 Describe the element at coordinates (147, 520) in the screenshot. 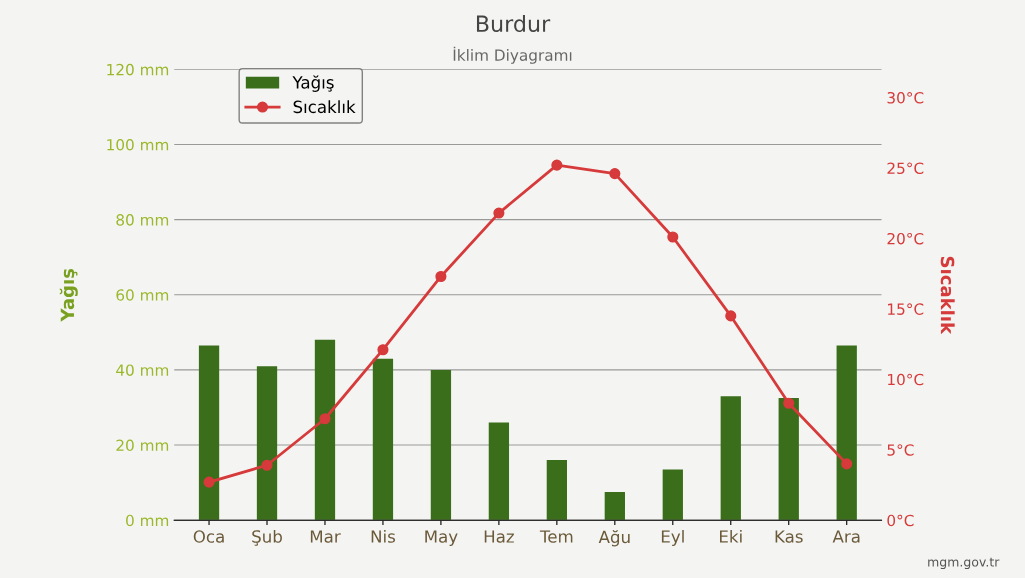

I see `y-tick-label: 0 mm` at that location.